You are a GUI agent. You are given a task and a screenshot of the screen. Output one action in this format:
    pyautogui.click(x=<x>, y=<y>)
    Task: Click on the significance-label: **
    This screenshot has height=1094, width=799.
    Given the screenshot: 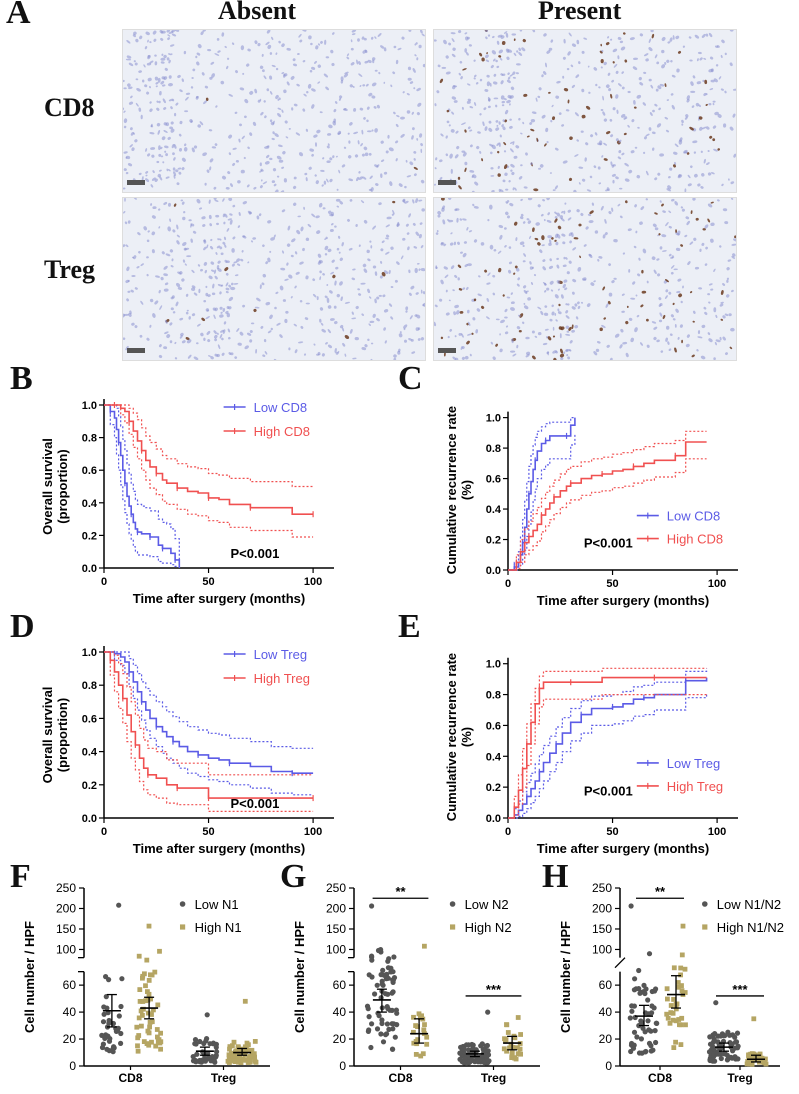 What is the action you would take?
    pyautogui.click(x=400, y=891)
    